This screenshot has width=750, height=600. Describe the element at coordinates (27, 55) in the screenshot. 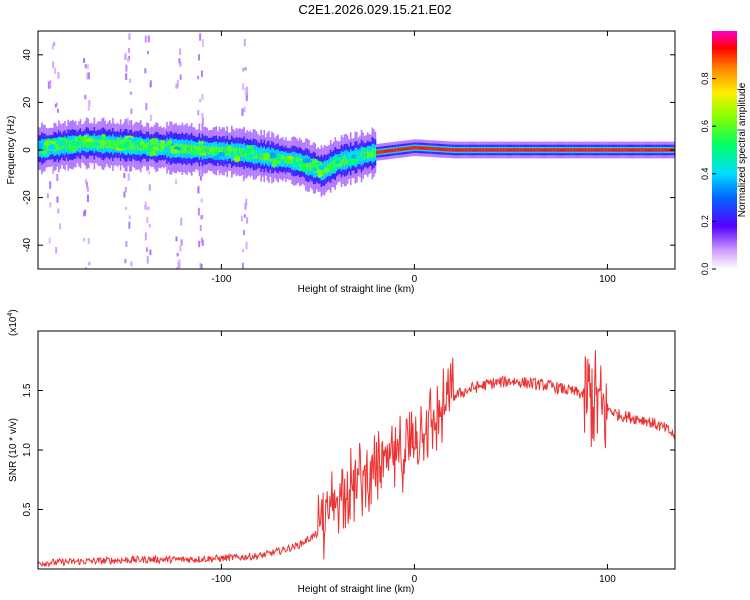

I see `spectrogram-ytick-label: 40` at that location.